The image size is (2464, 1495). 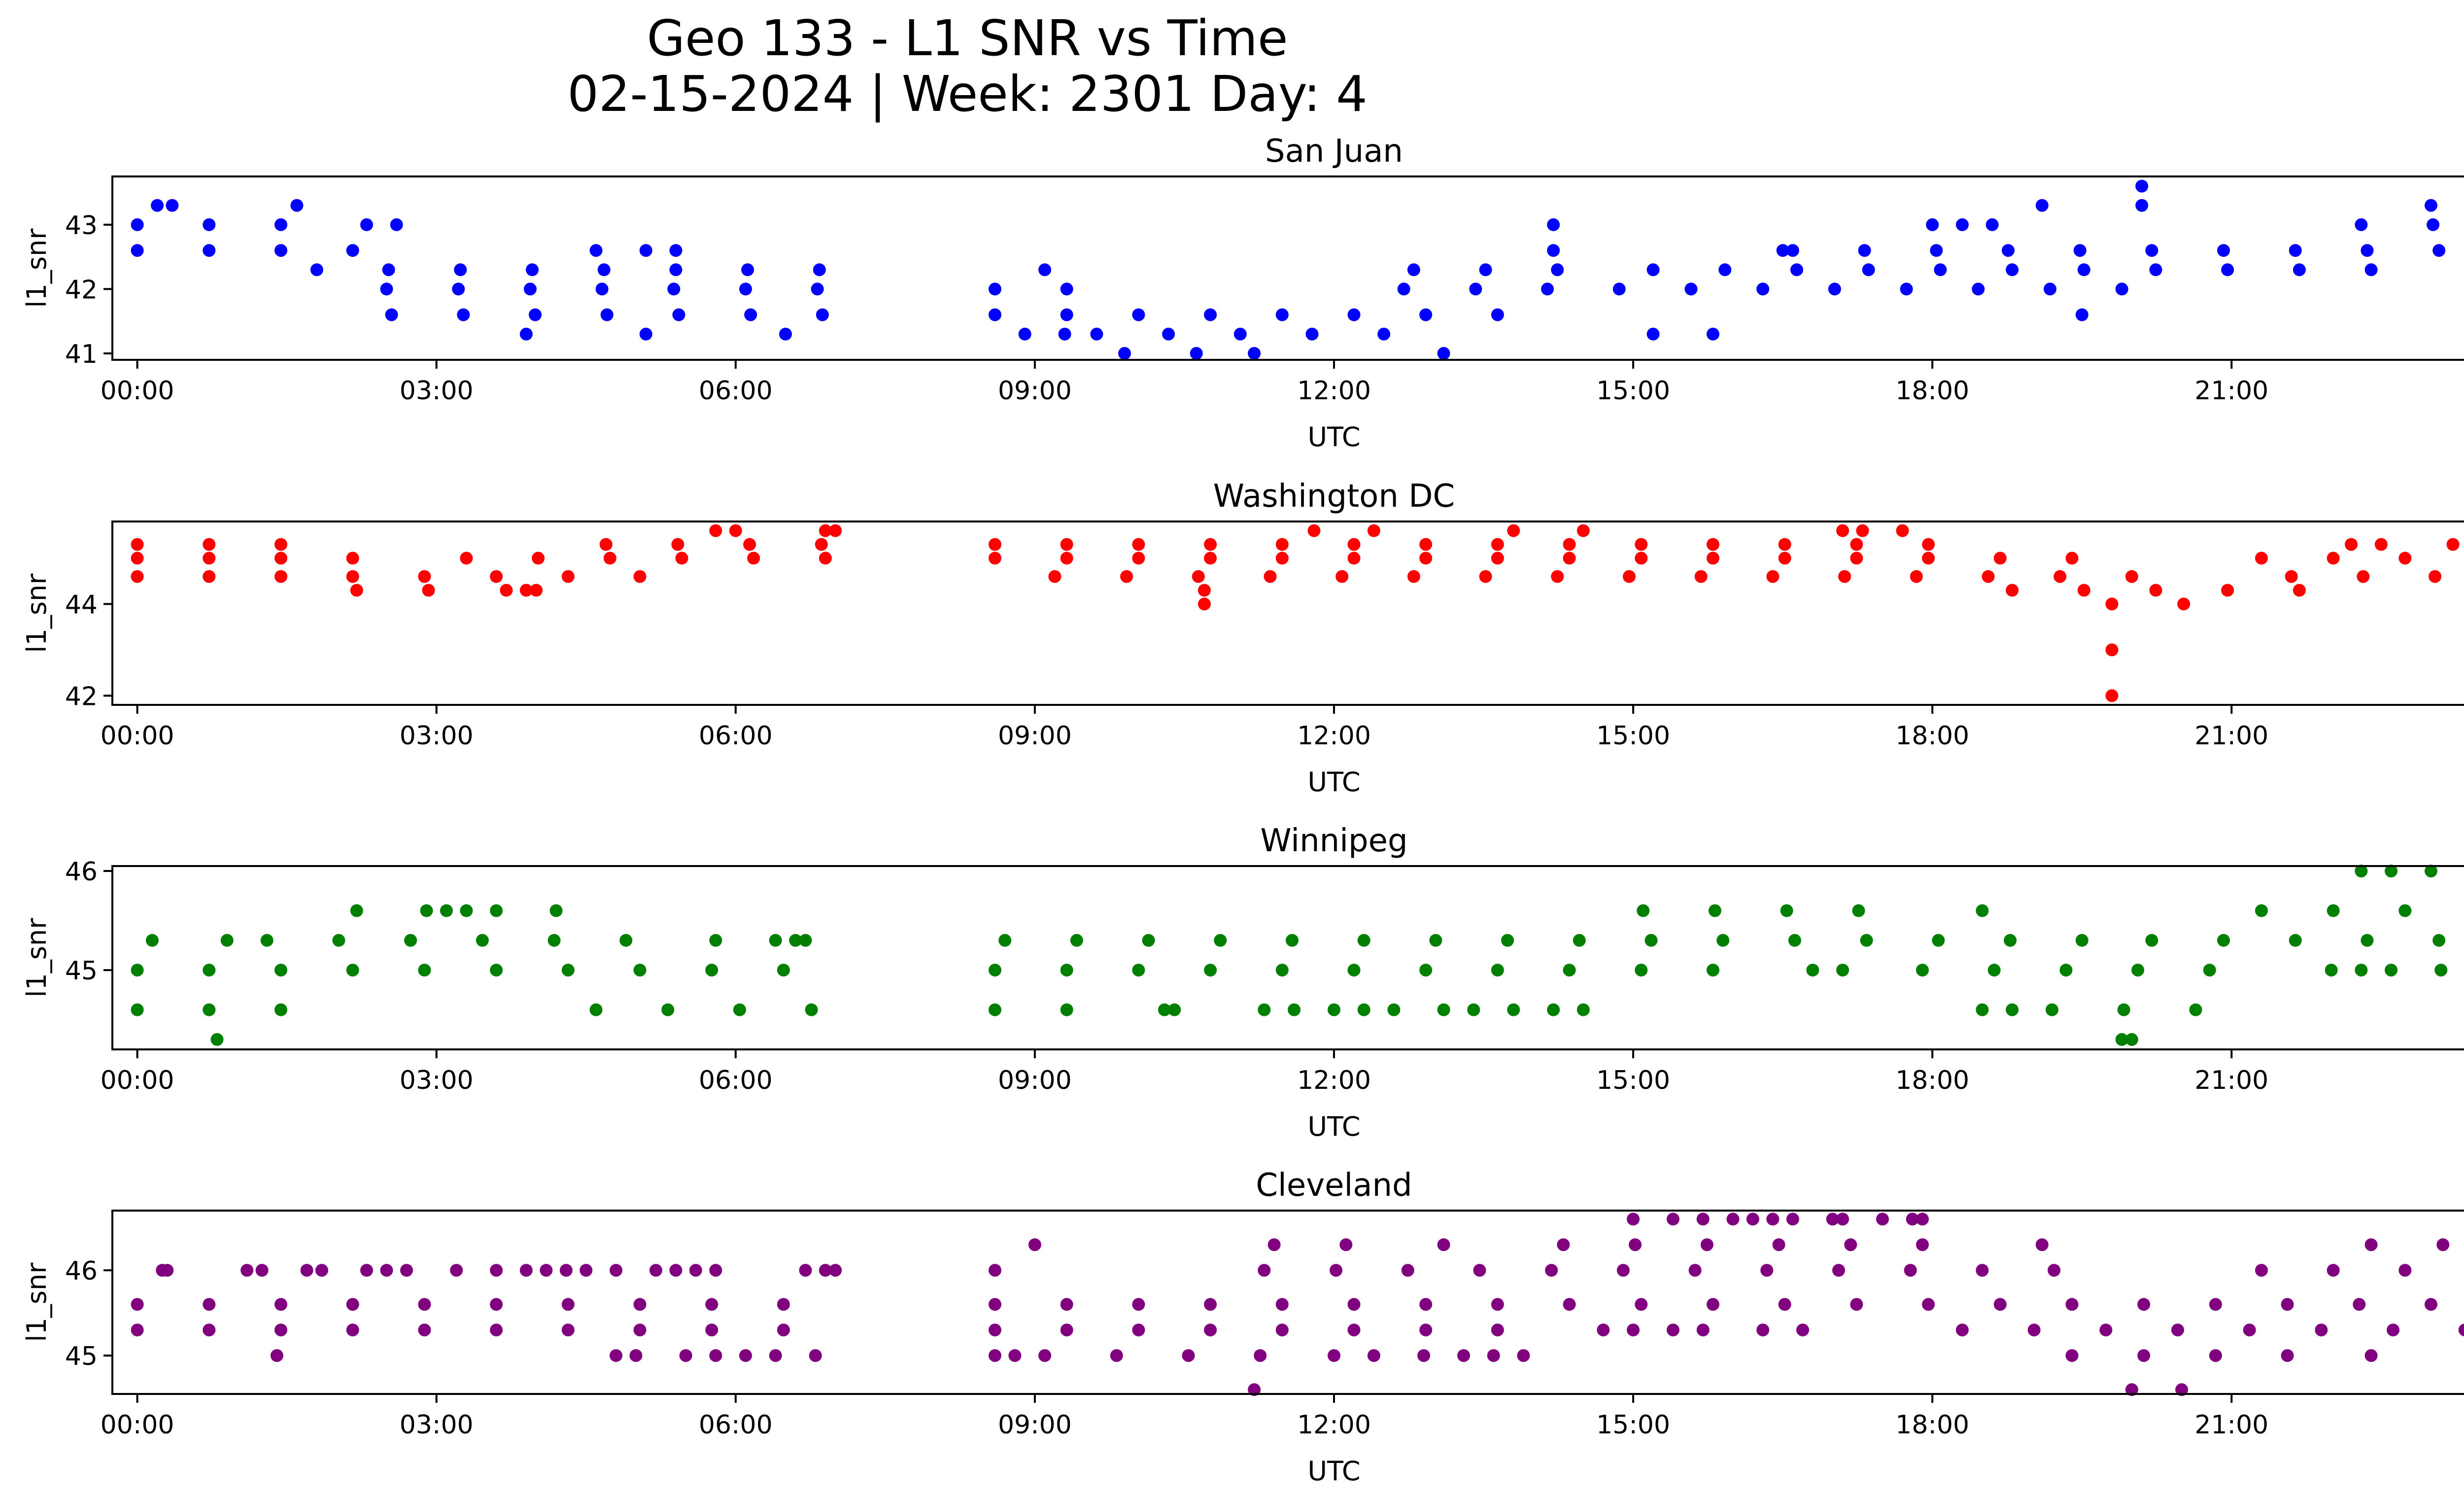 What do you see at coordinates (437, 391) in the screenshot?
I see `x-tick-label: 03:00` at bounding box center [437, 391].